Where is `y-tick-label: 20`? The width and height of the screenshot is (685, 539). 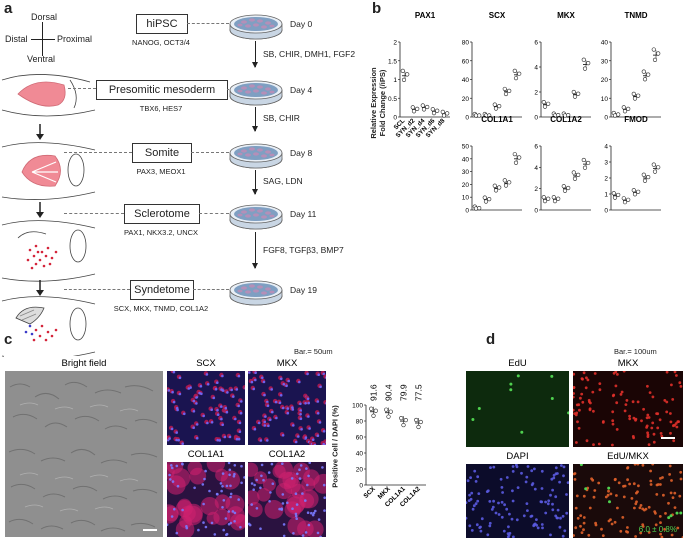
y-tick-label: 20 is located at coordinates (466, 185).